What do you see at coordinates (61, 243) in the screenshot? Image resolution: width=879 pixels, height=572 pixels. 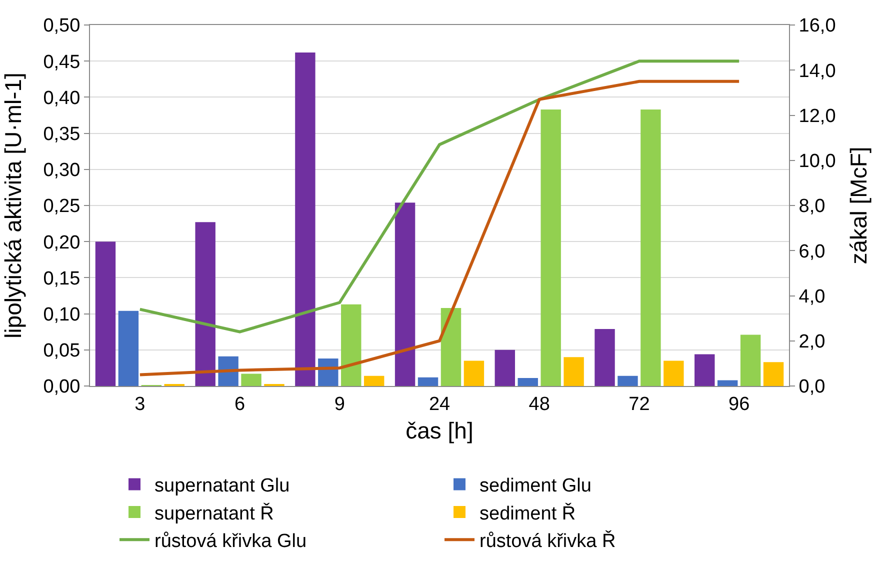 I see `y-tick-label: 0,20` at bounding box center [61, 243].